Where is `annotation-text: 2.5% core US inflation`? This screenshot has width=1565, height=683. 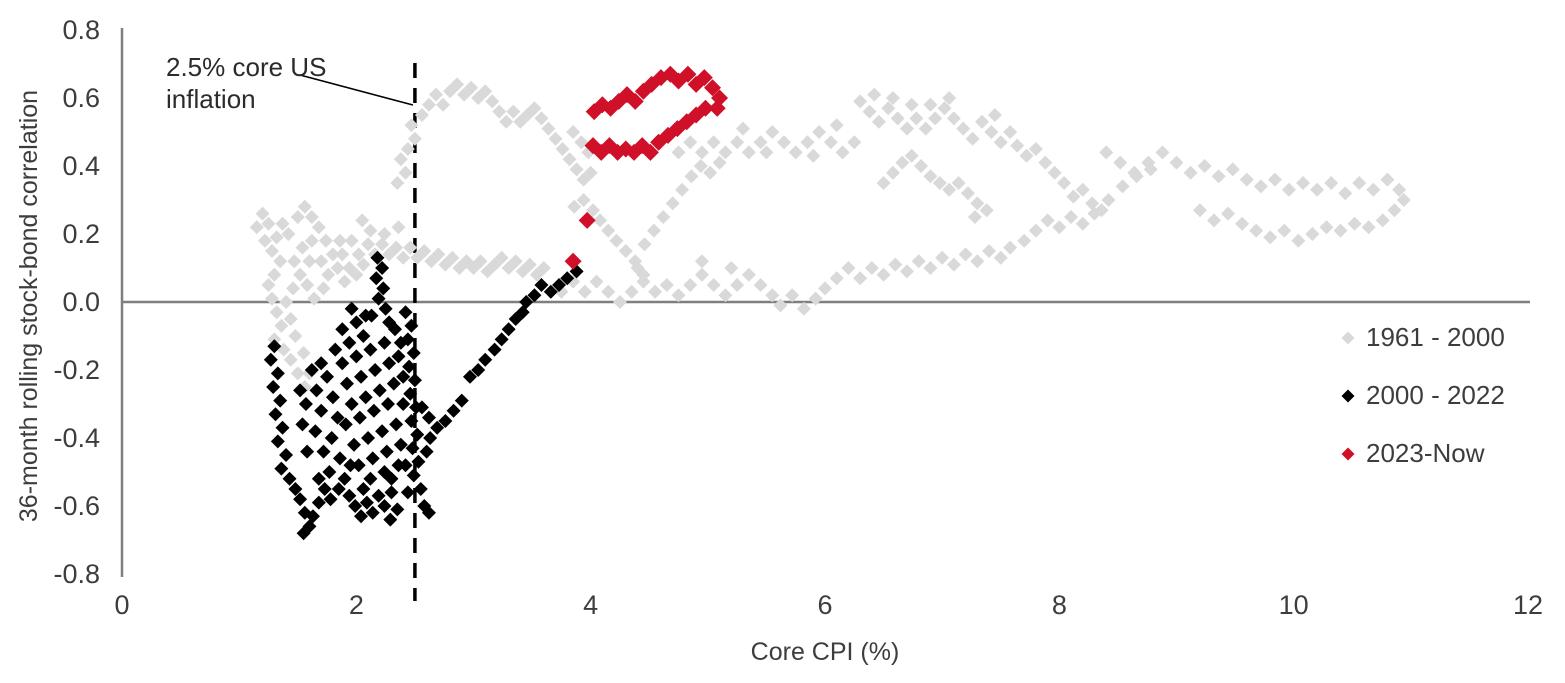
annotation-text: 2.5% core US inflation is located at coordinates (246, 83).